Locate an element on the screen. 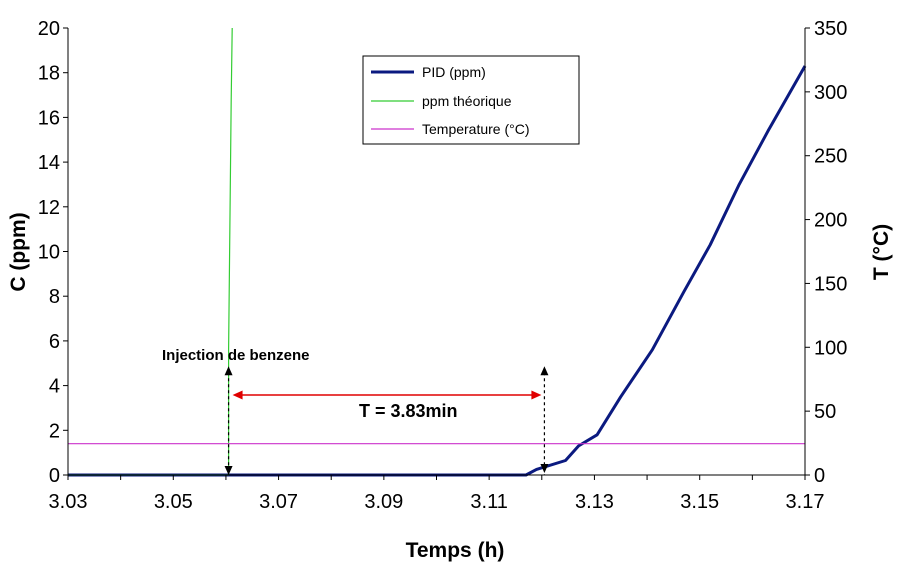  y2-tick-label: 250 is located at coordinates (830, 157).